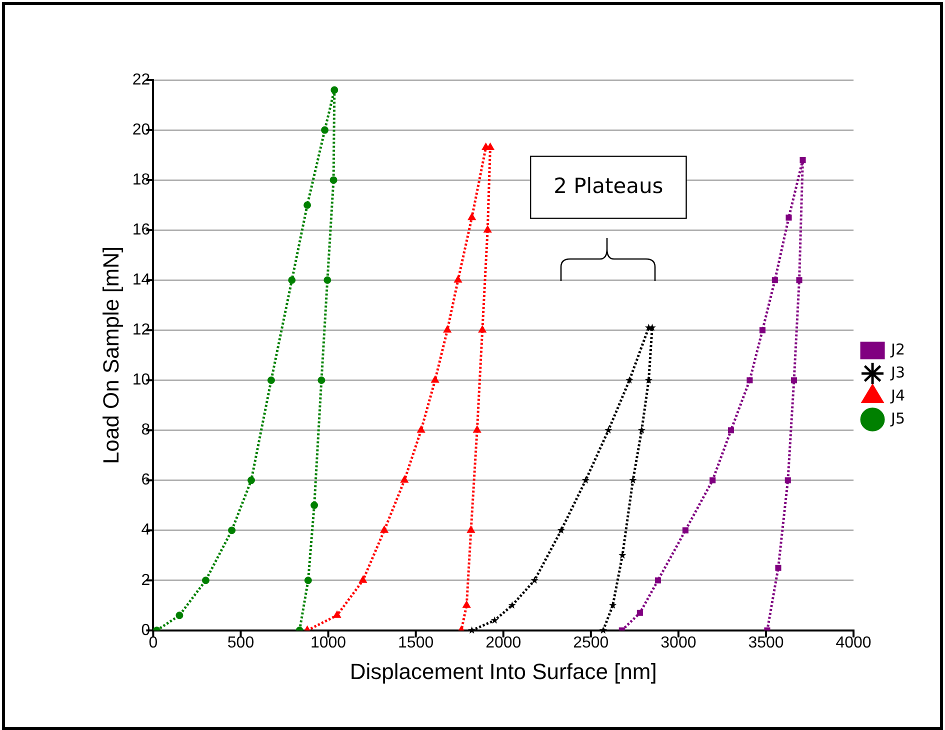 The width and height of the screenshot is (945, 730). I want to click on legend-label: J3, so click(897, 372).